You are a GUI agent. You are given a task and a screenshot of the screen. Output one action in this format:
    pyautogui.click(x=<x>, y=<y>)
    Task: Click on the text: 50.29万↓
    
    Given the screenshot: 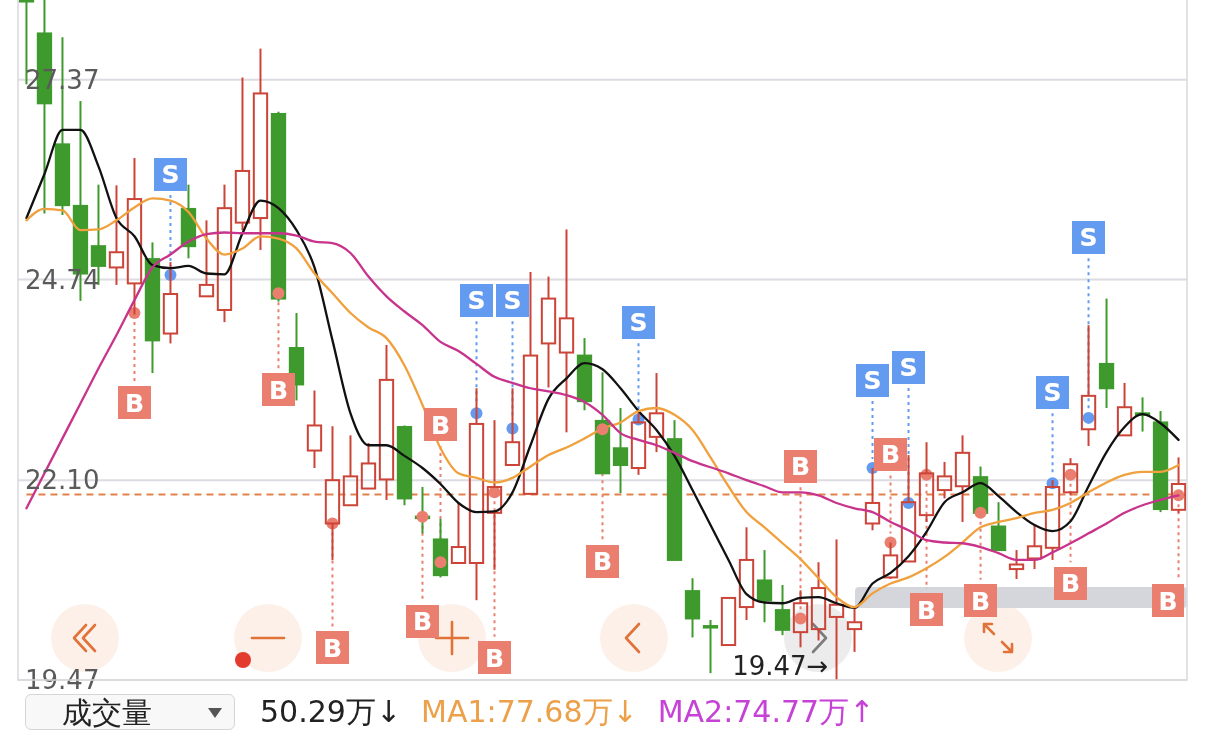 What is the action you would take?
    pyautogui.click(x=331, y=712)
    